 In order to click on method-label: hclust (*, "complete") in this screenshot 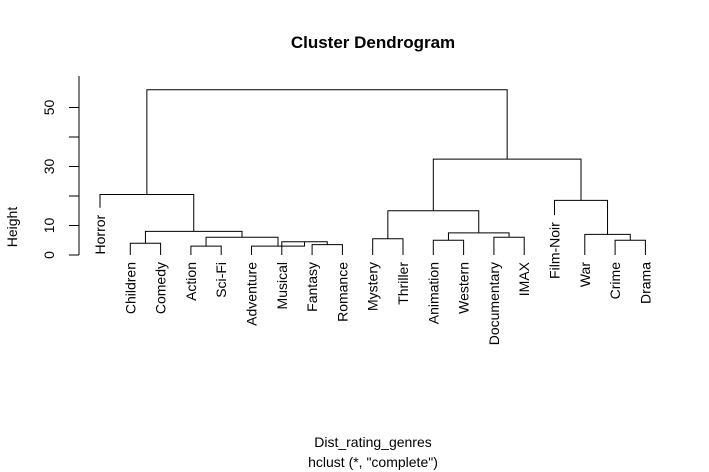, I will do `click(373, 462)`.